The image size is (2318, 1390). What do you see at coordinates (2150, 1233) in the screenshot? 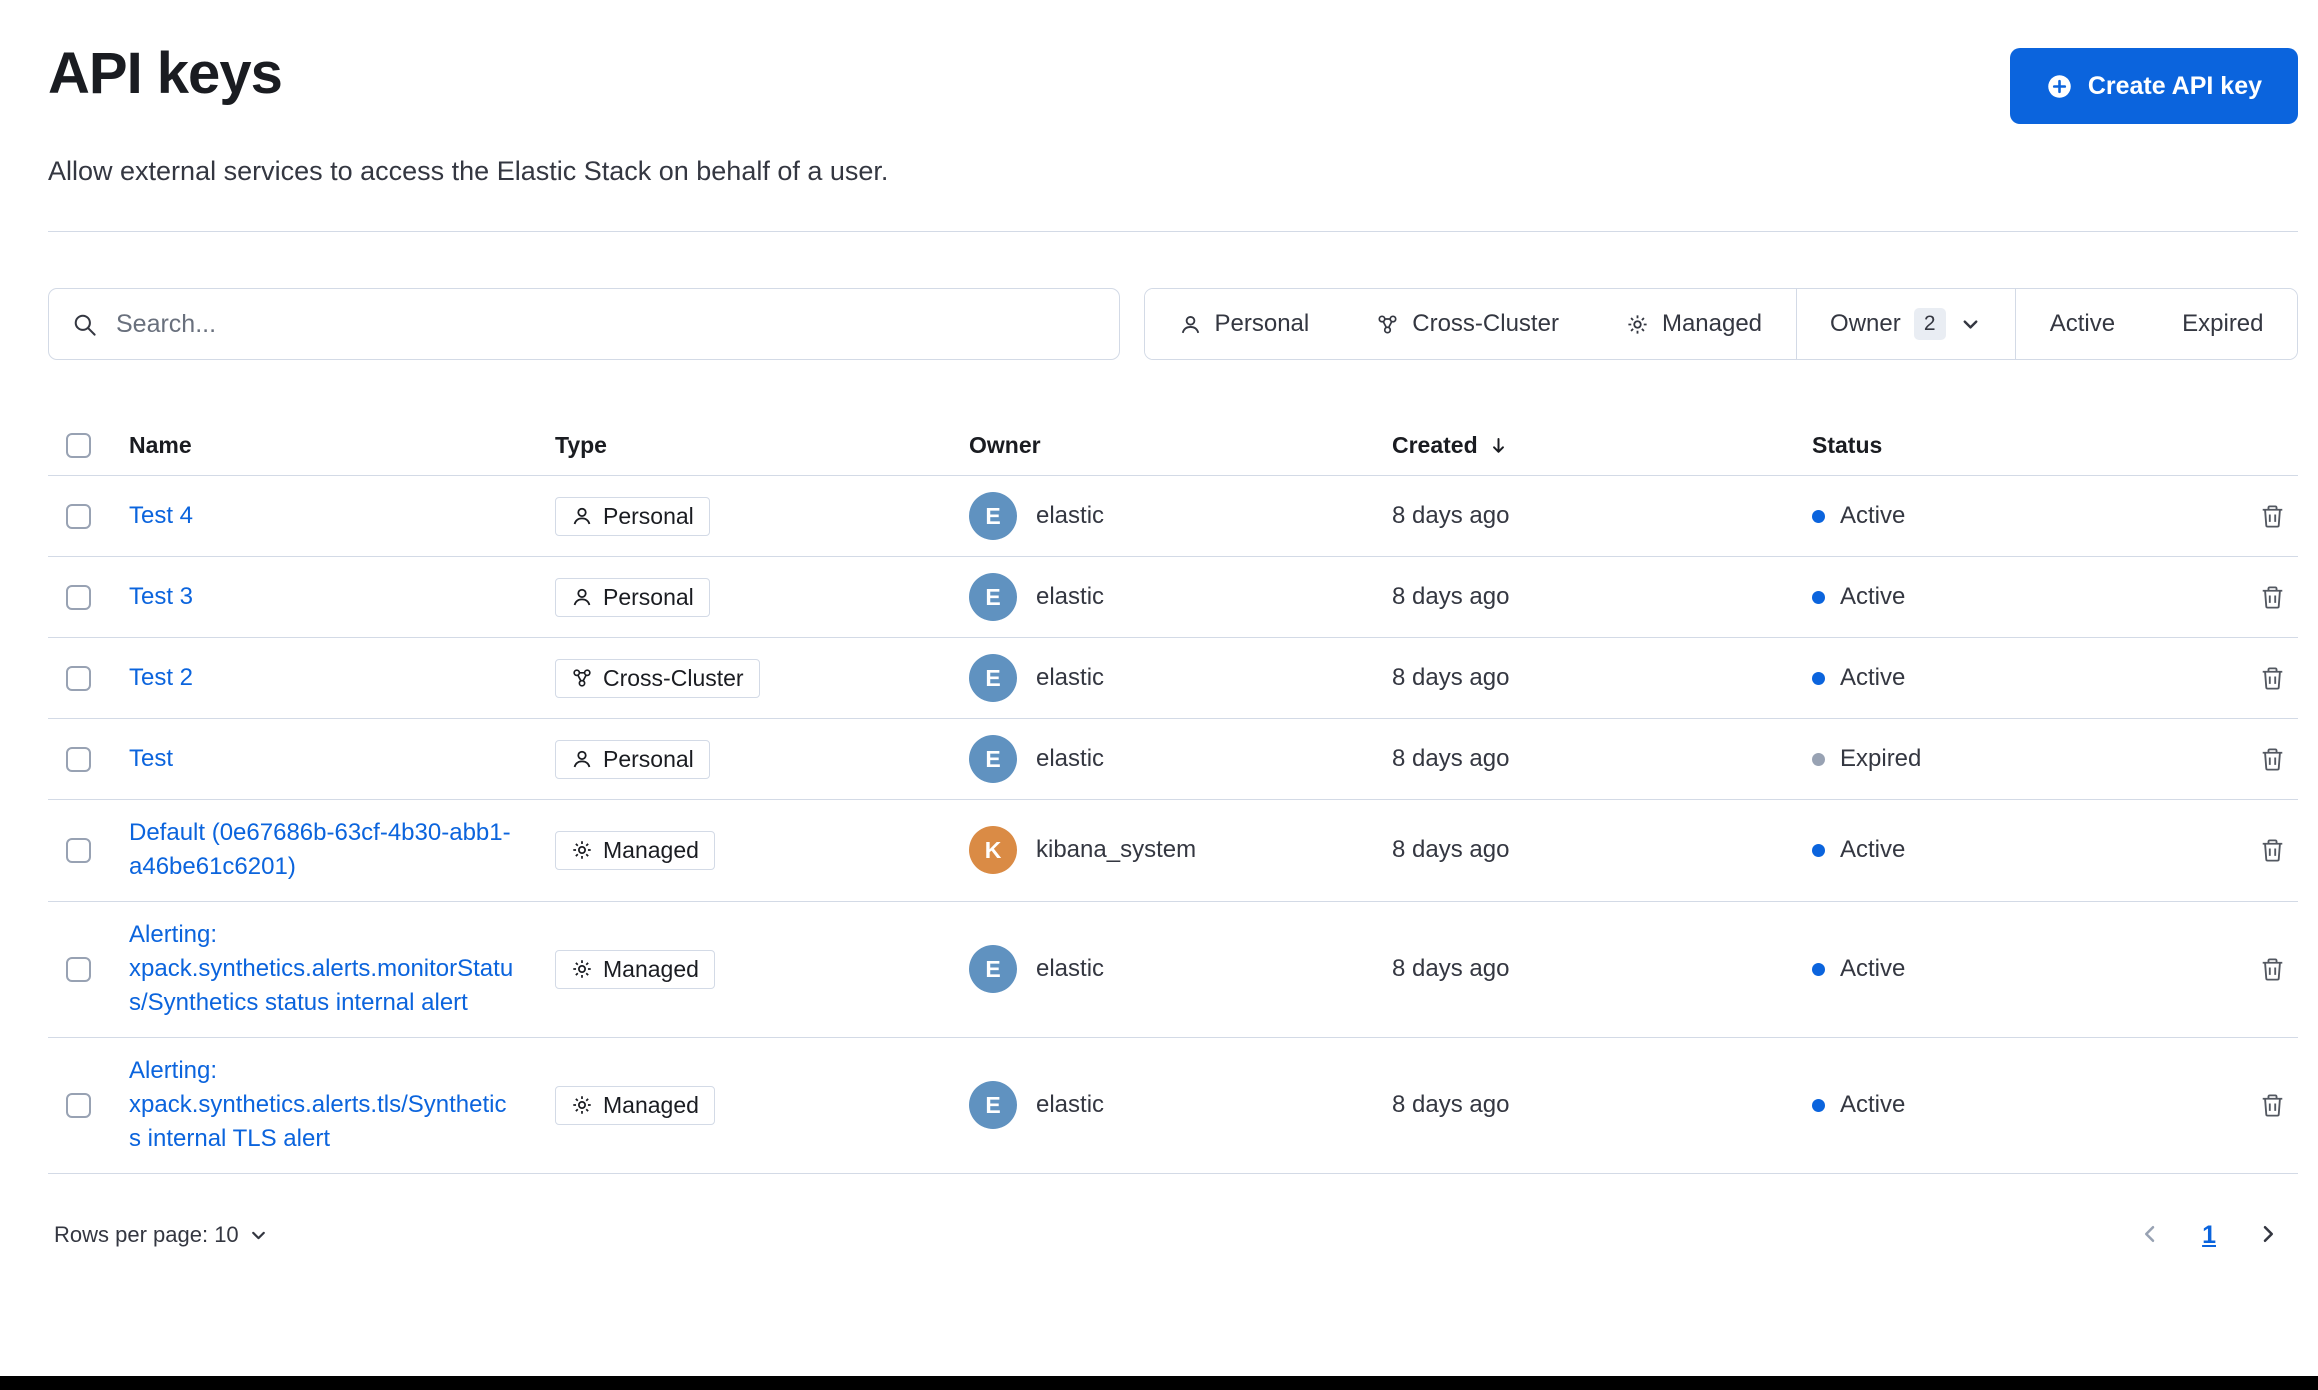
I see `chevron-left-icon` at bounding box center [2150, 1233].